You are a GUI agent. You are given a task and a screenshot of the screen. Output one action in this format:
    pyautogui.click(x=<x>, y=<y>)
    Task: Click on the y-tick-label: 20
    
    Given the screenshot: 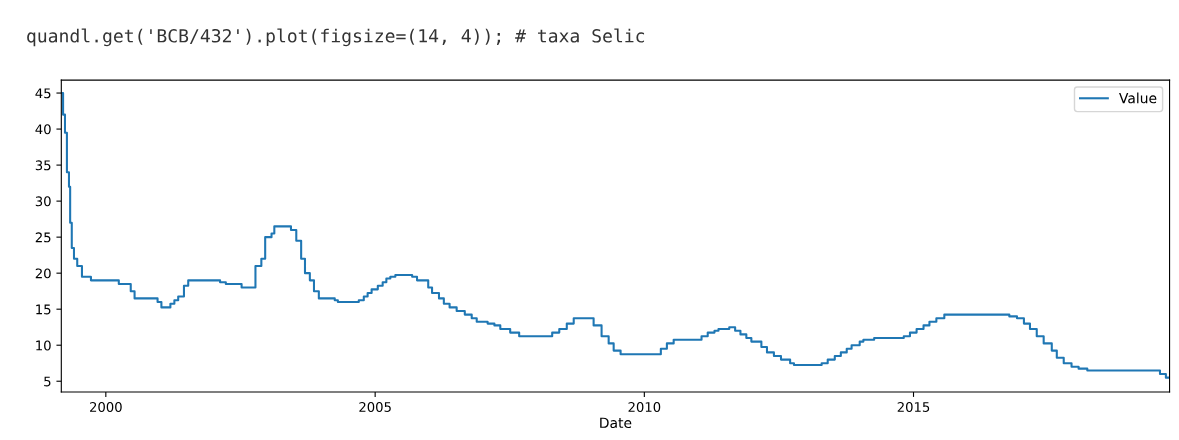 What is the action you would take?
    pyautogui.click(x=43, y=273)
    